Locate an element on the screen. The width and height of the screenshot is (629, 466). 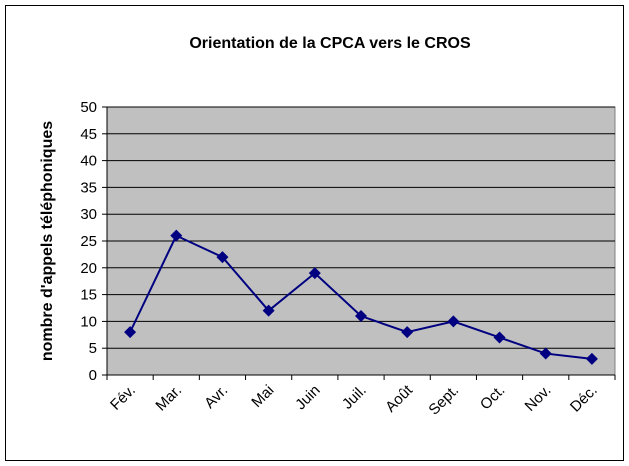
y-tick-label: 25 is located at coordinates (88, 241).